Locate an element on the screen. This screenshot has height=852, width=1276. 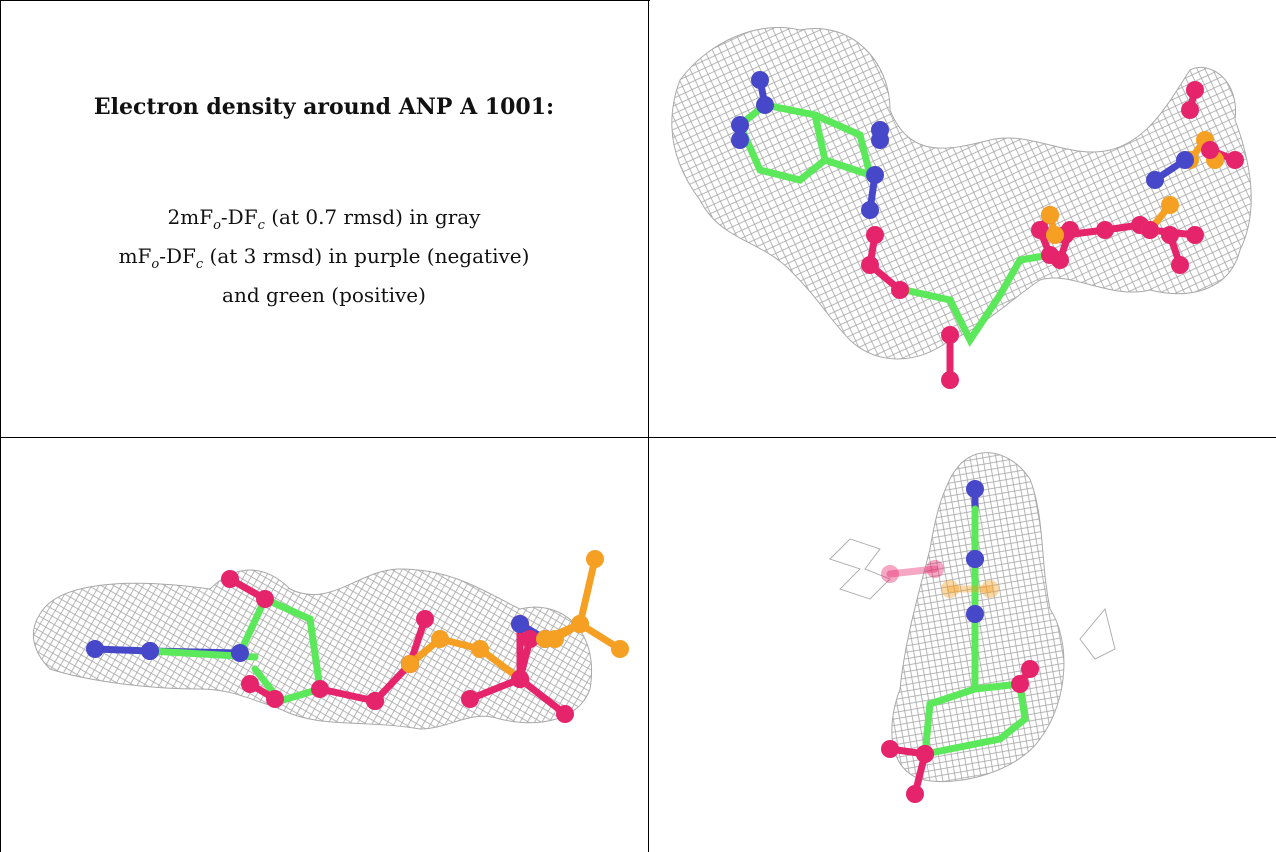
caption-title: Electron density around ANP A 1001: is located at coordinates (324, 107).